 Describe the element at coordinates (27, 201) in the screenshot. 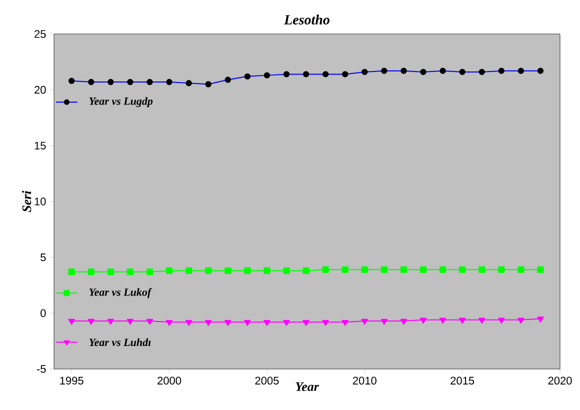

I see `y-axis-title: Seri` at that location.